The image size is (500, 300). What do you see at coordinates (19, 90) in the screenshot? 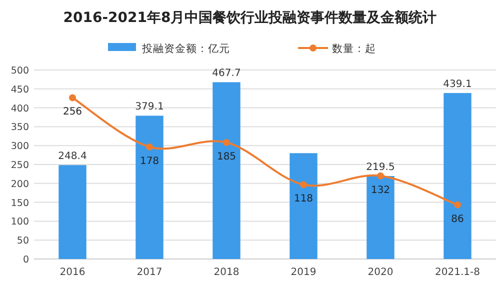
I see `y-tick-label: 450` at bounding box center [19, 90].